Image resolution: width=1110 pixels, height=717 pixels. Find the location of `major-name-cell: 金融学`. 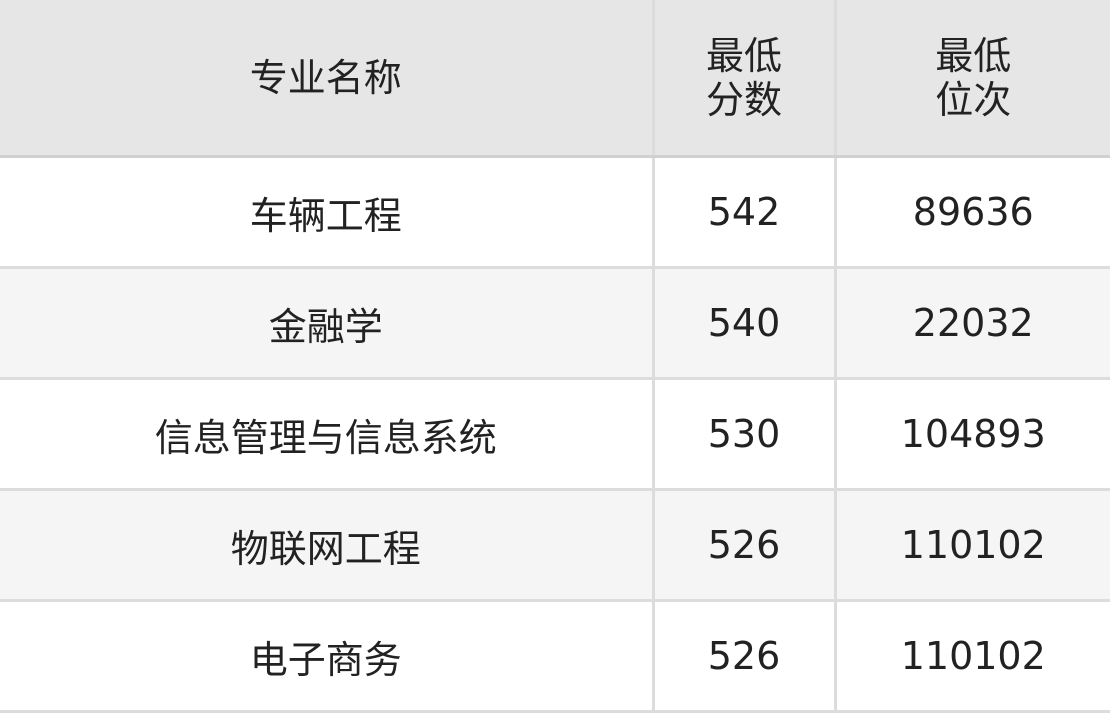

major-name-cell: 金融学 is located at coordinates (327, 323).